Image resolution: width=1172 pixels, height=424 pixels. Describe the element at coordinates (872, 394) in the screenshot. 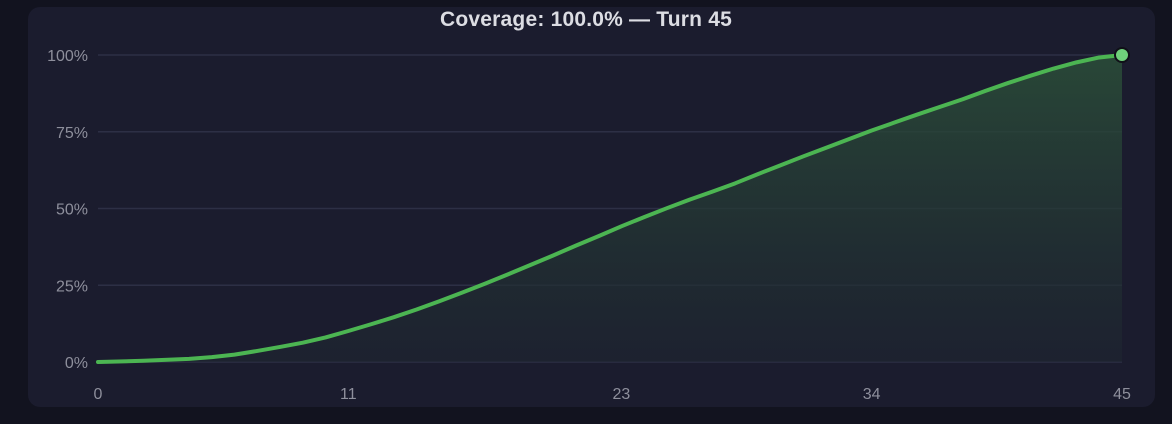

I see `x-tick-label: 34` at that location.